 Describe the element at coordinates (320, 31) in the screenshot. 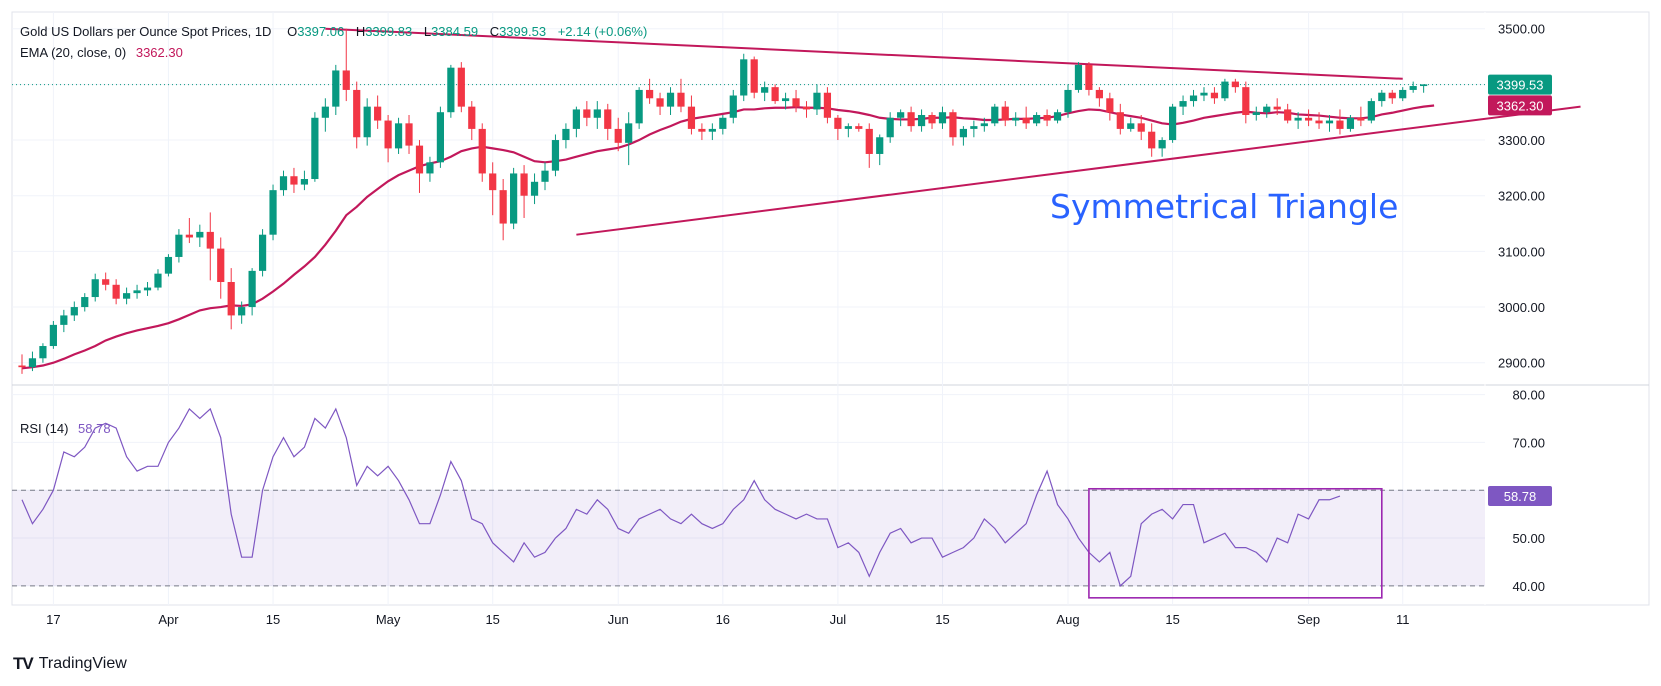

I see `open-value: 3397.06` at that location.